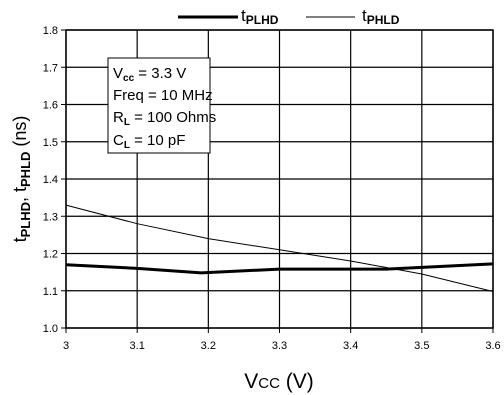 The height and width of the screenshot is (395, 504). What do you see at coordinates (50, 292) in the screenshot?
I see `y-tick-label: 1.1` at bounding box center [50, 292].